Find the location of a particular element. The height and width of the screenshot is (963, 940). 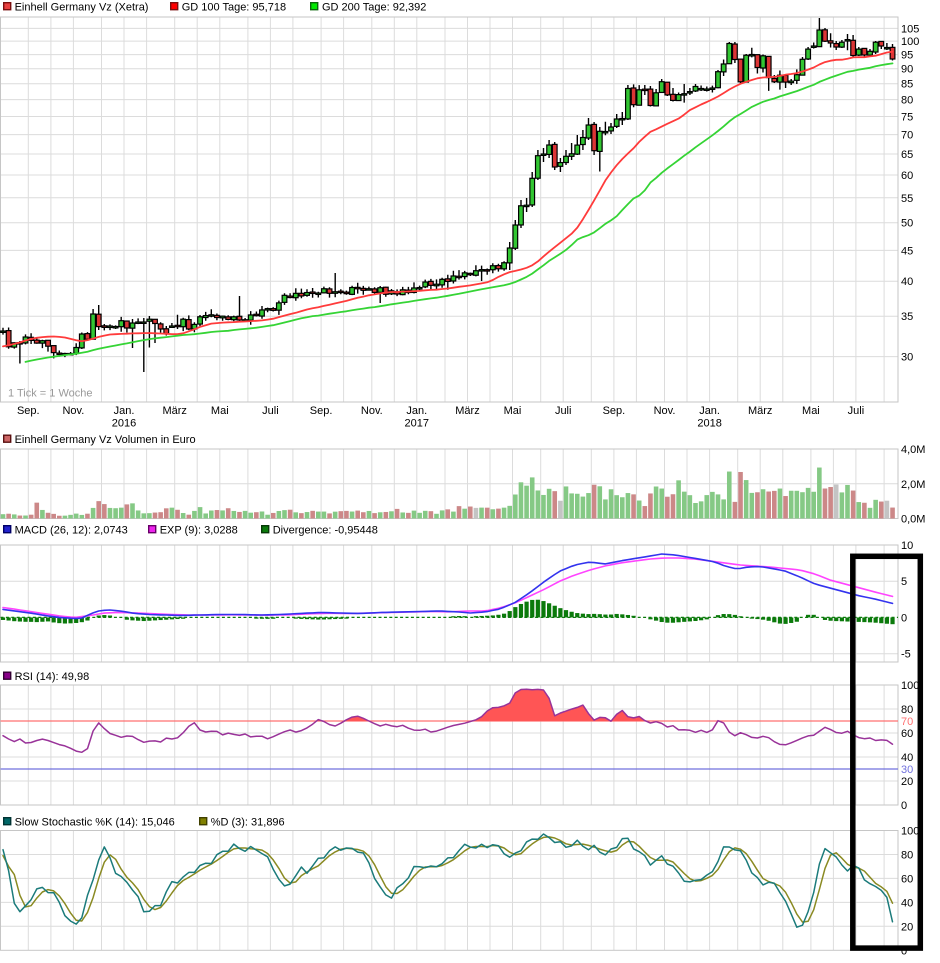

svg-text: 55 is located at coordinates (907, 199).